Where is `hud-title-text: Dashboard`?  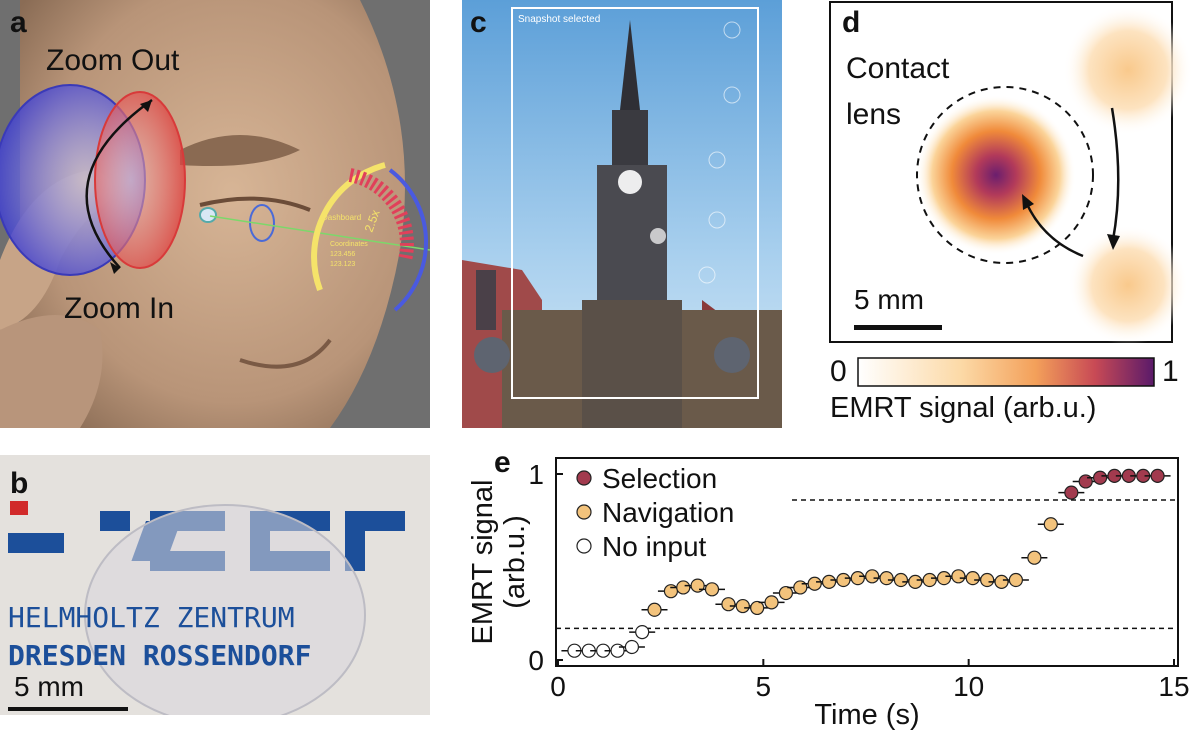 hud-title-text: Dashboard is located at coordinates (341, 217).